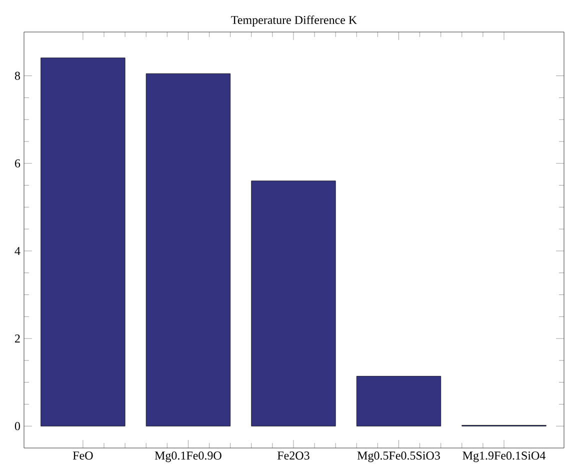 Image resolution: width=586 pixels, height=474 pixels. What do you see at coordinates (17, 76) in the screenshot?
I see `y-tick-label: 8` at bounding box center [17, 76].